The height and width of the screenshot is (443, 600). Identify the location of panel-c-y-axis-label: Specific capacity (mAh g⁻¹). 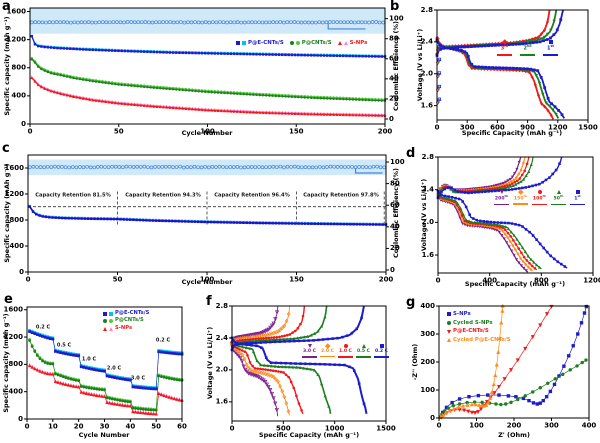
(6, 213).